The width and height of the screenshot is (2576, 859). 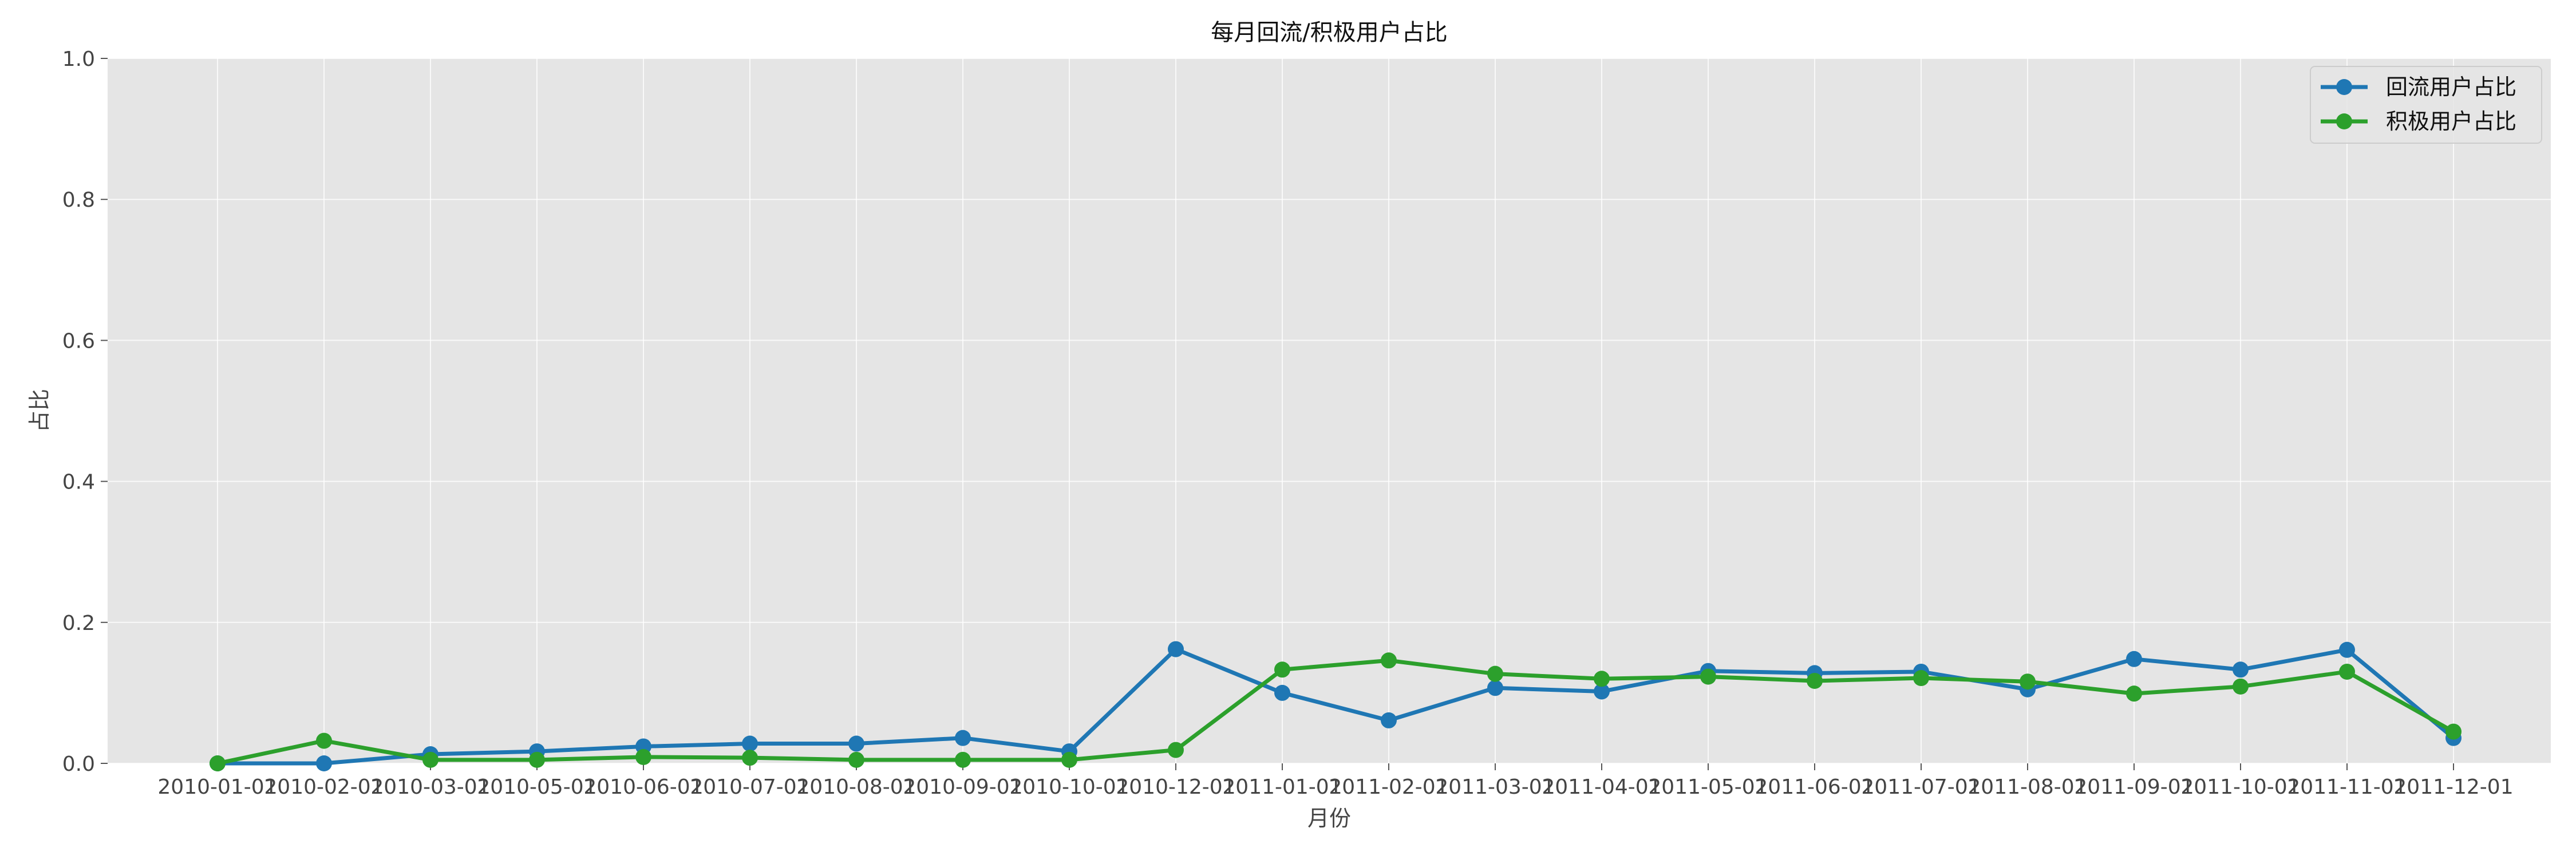 What do you see at coordinates (78, 623) in the screenshot?
I see `y-tick-label: 0.2` at bounding box center [78, 623].